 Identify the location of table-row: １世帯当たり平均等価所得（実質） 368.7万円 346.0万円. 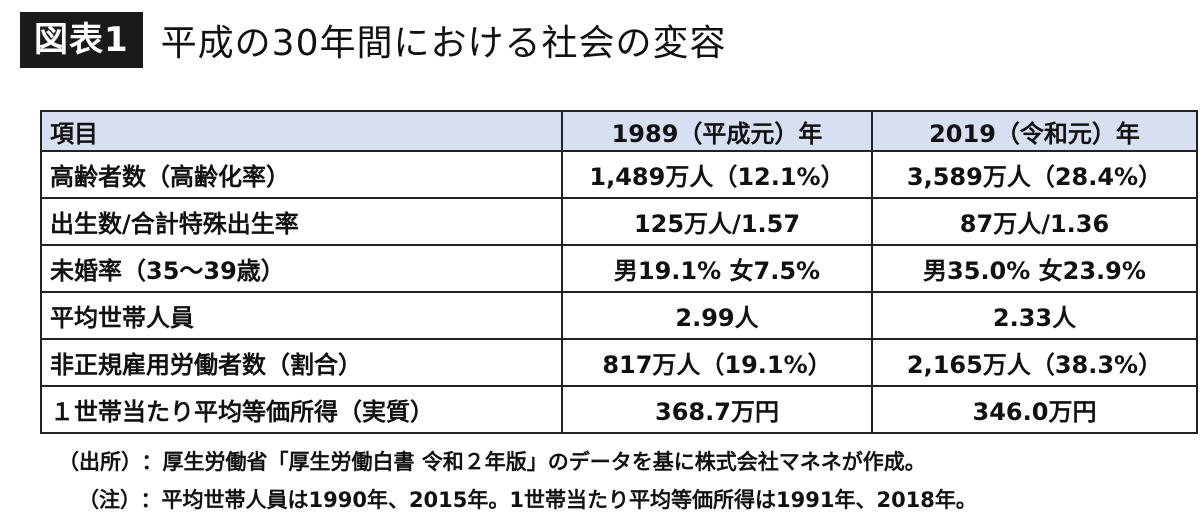
(619, 409).